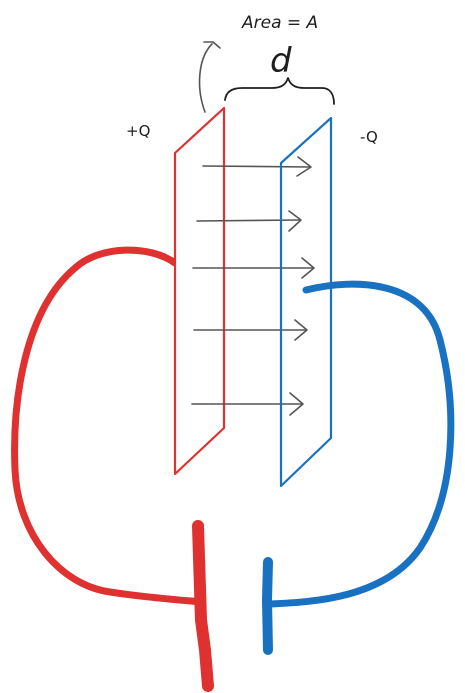 The width and height of the screenshot is (465, 693). What do you see at coordinates (138, 131) in the screenshot?
I see `plus-q-label: +Q` at bounding box center [138, 131].